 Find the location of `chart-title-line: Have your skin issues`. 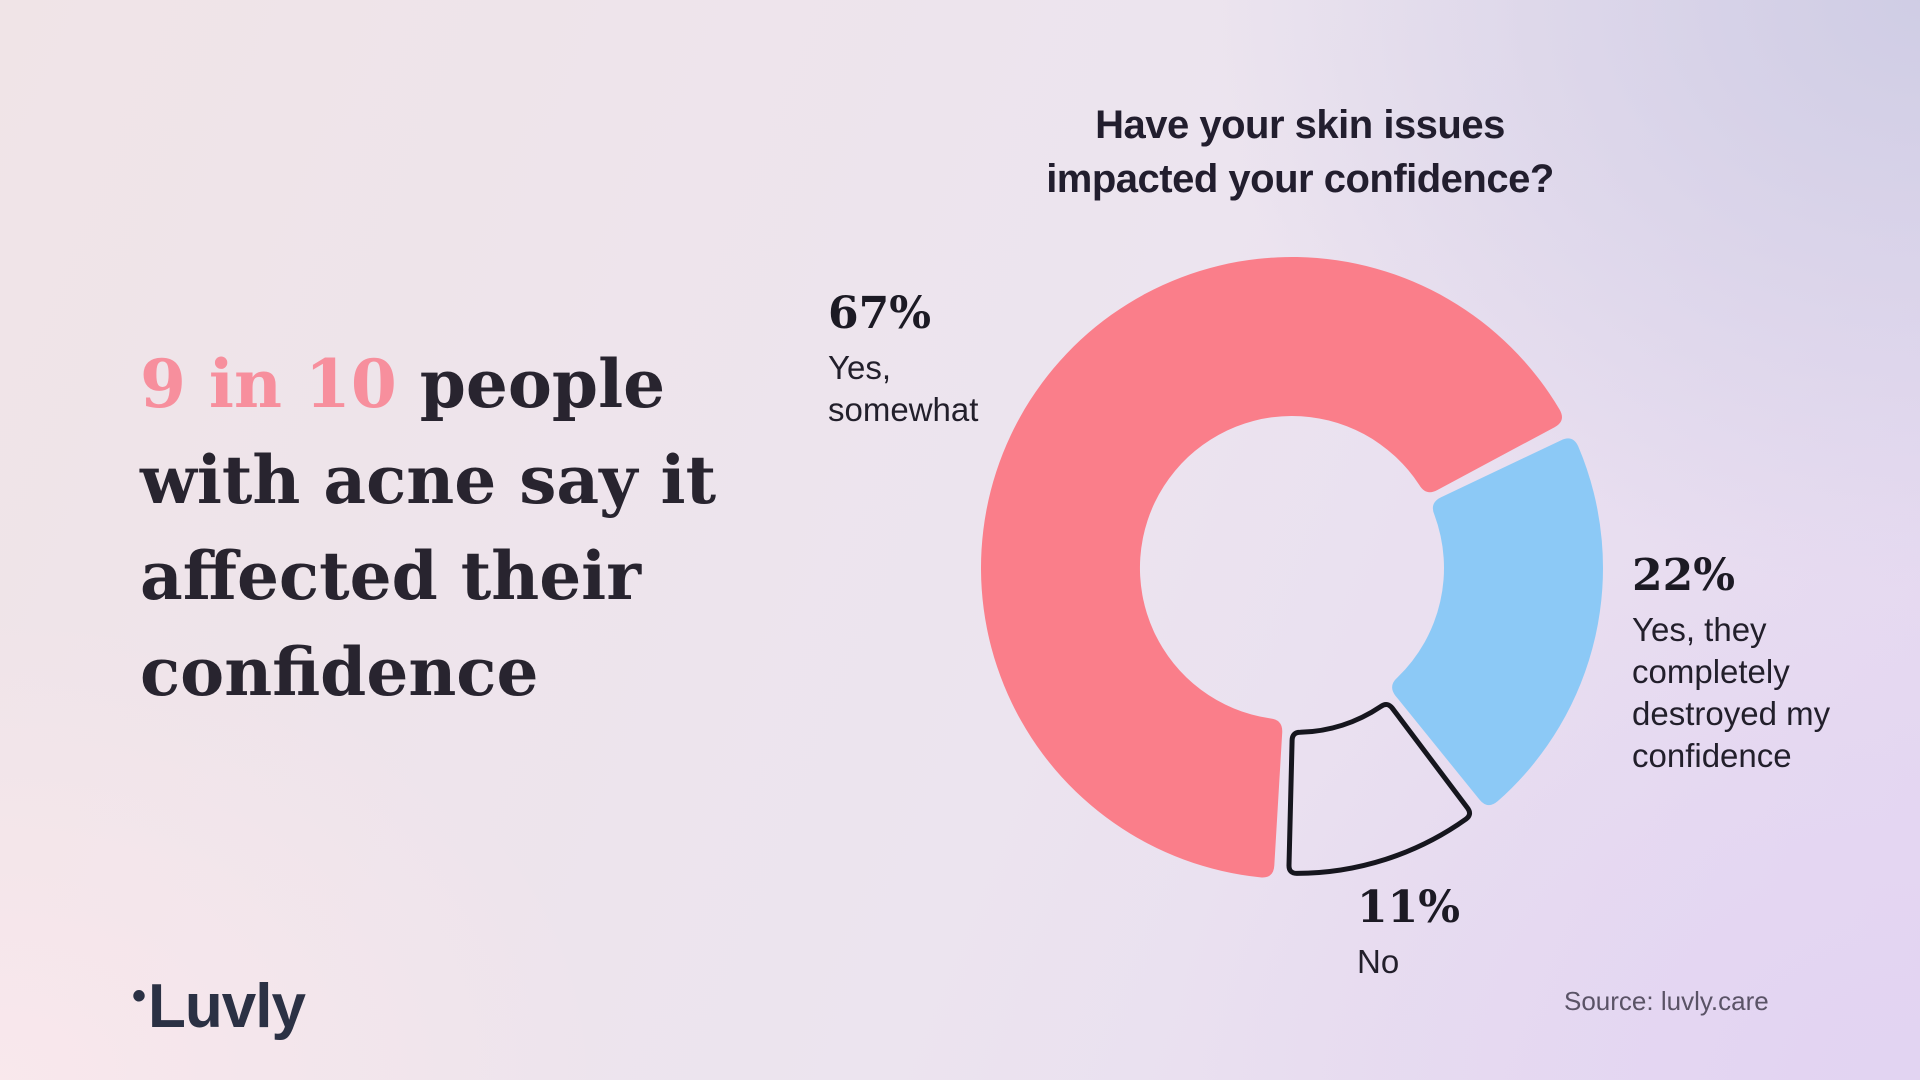

chart-title-line: Have your skin issues is located at coordinates (1300, 125).